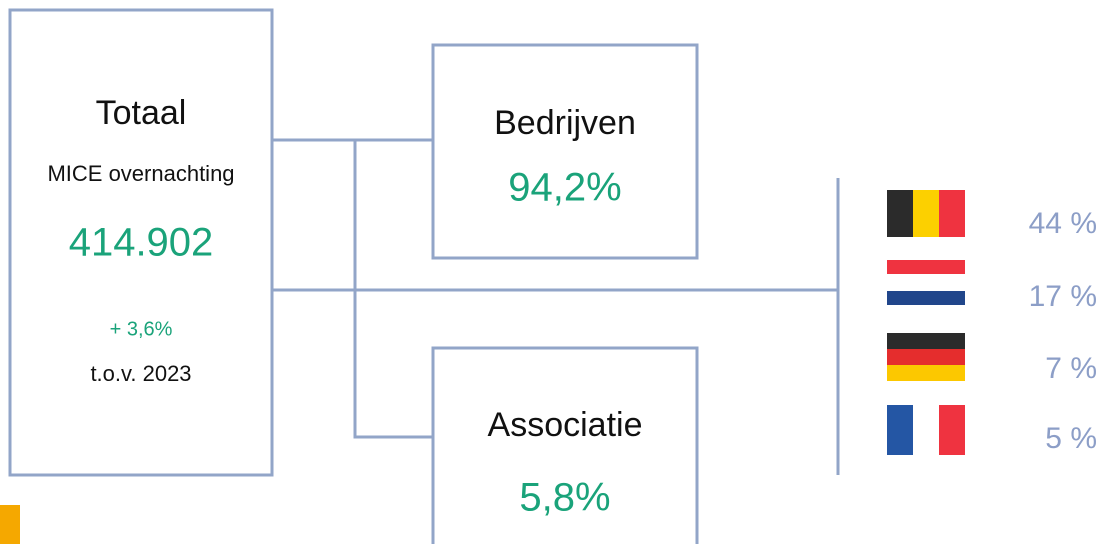  Describe the element at coordinates (565, 425) in the screenshot. I see `segment-label: Associatie` at that location.